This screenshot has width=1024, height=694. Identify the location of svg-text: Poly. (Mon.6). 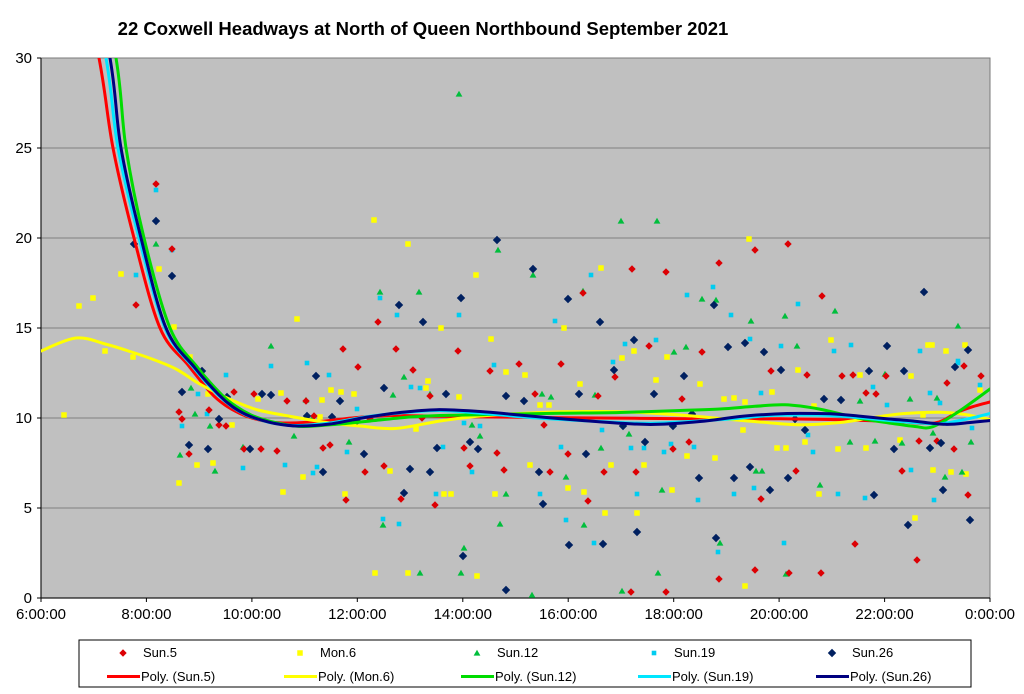
(356, 676).